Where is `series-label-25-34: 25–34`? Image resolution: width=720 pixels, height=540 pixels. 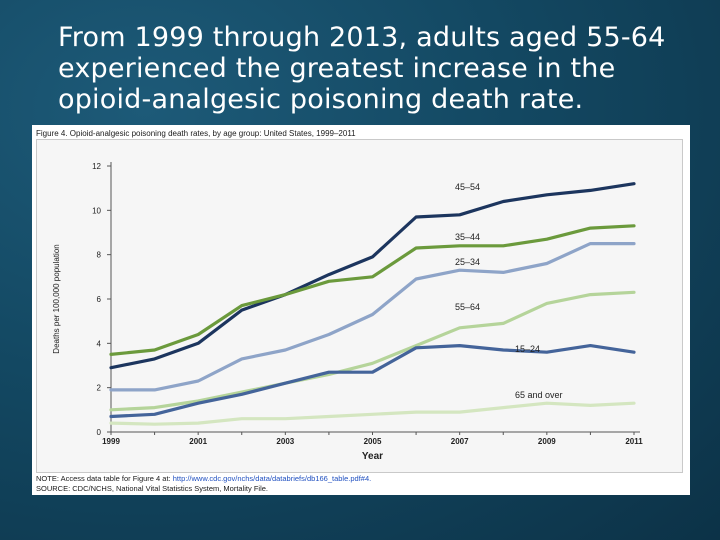
series-label-25-34: 25–34 is located at coordinates (467, 262).